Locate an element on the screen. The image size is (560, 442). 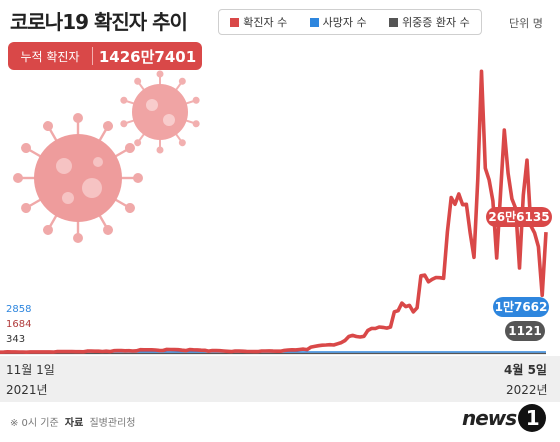
legend: 확진자 수 사망자 수 위중증 환자 수 is located at coordinates (350, 22).